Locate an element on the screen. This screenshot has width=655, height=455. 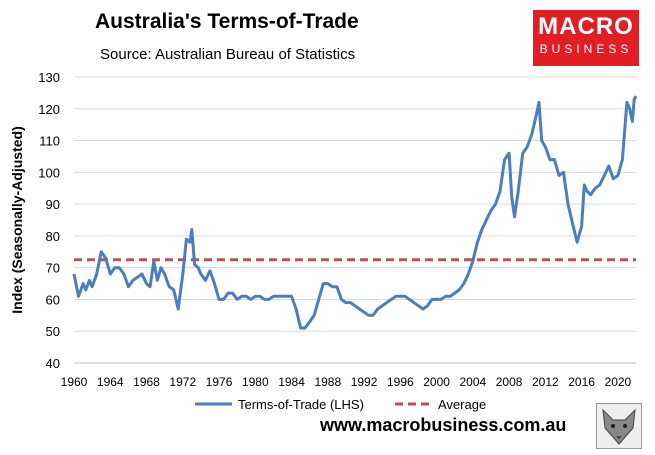
y-tick-label: 60 is located at coordinates (53, 299).